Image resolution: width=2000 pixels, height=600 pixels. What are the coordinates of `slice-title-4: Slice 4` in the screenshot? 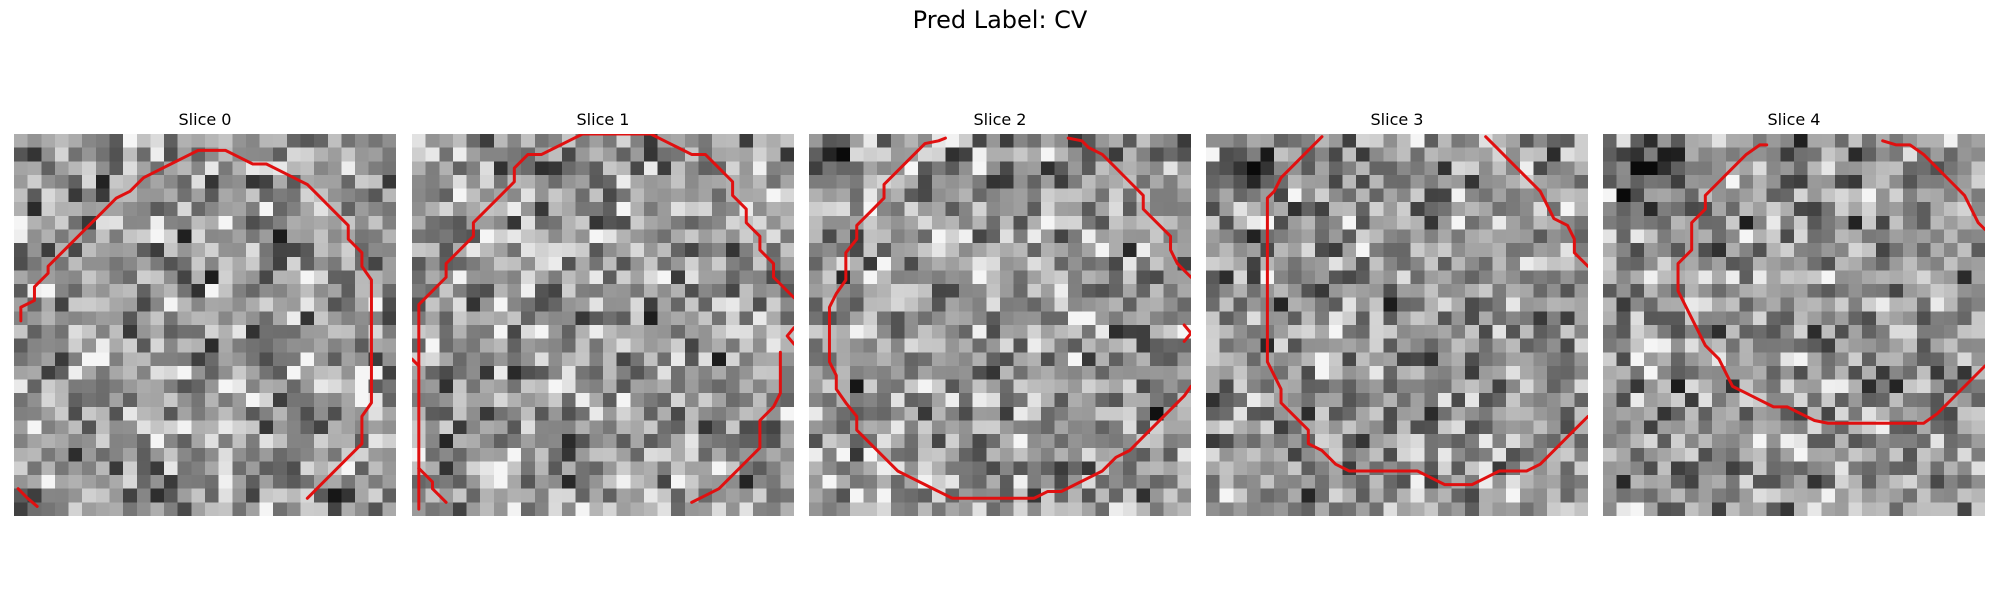 It's located at (1794, 119).